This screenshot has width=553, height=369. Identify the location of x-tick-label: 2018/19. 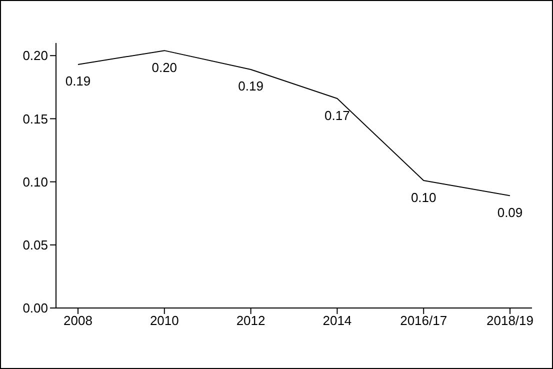
(510, 320).